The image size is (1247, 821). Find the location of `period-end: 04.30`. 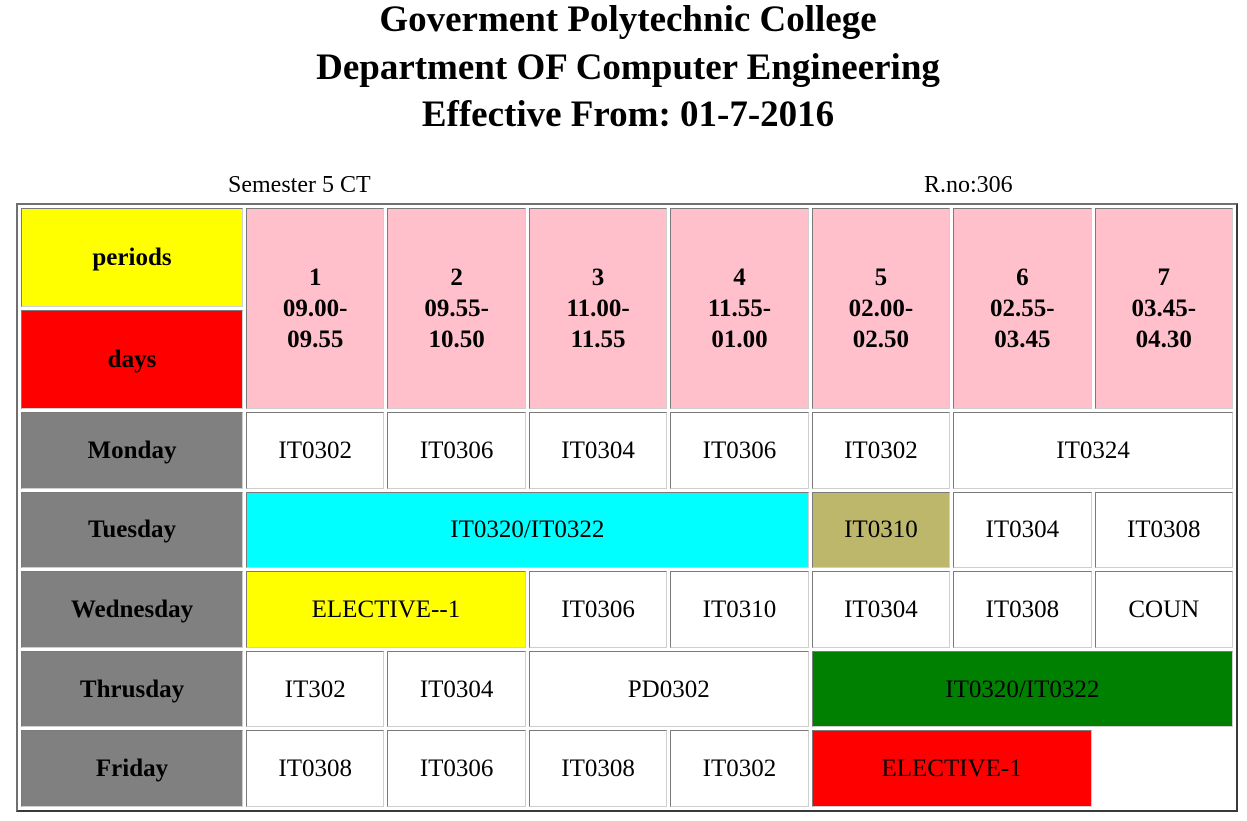

period-end: 04.30 is located at coordinates (1163, 340).